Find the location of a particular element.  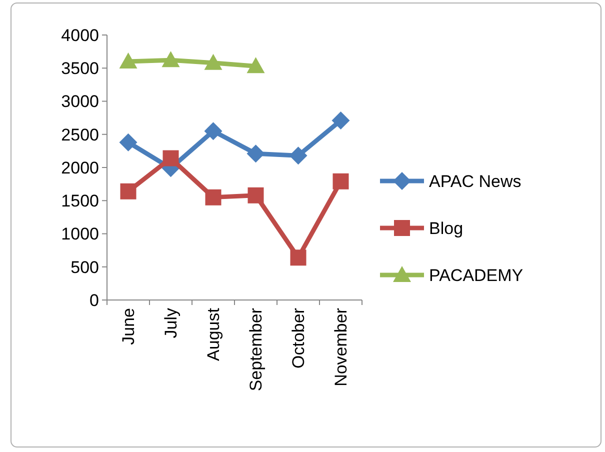

x-tick-label: October is located at coordinates (298, 338).